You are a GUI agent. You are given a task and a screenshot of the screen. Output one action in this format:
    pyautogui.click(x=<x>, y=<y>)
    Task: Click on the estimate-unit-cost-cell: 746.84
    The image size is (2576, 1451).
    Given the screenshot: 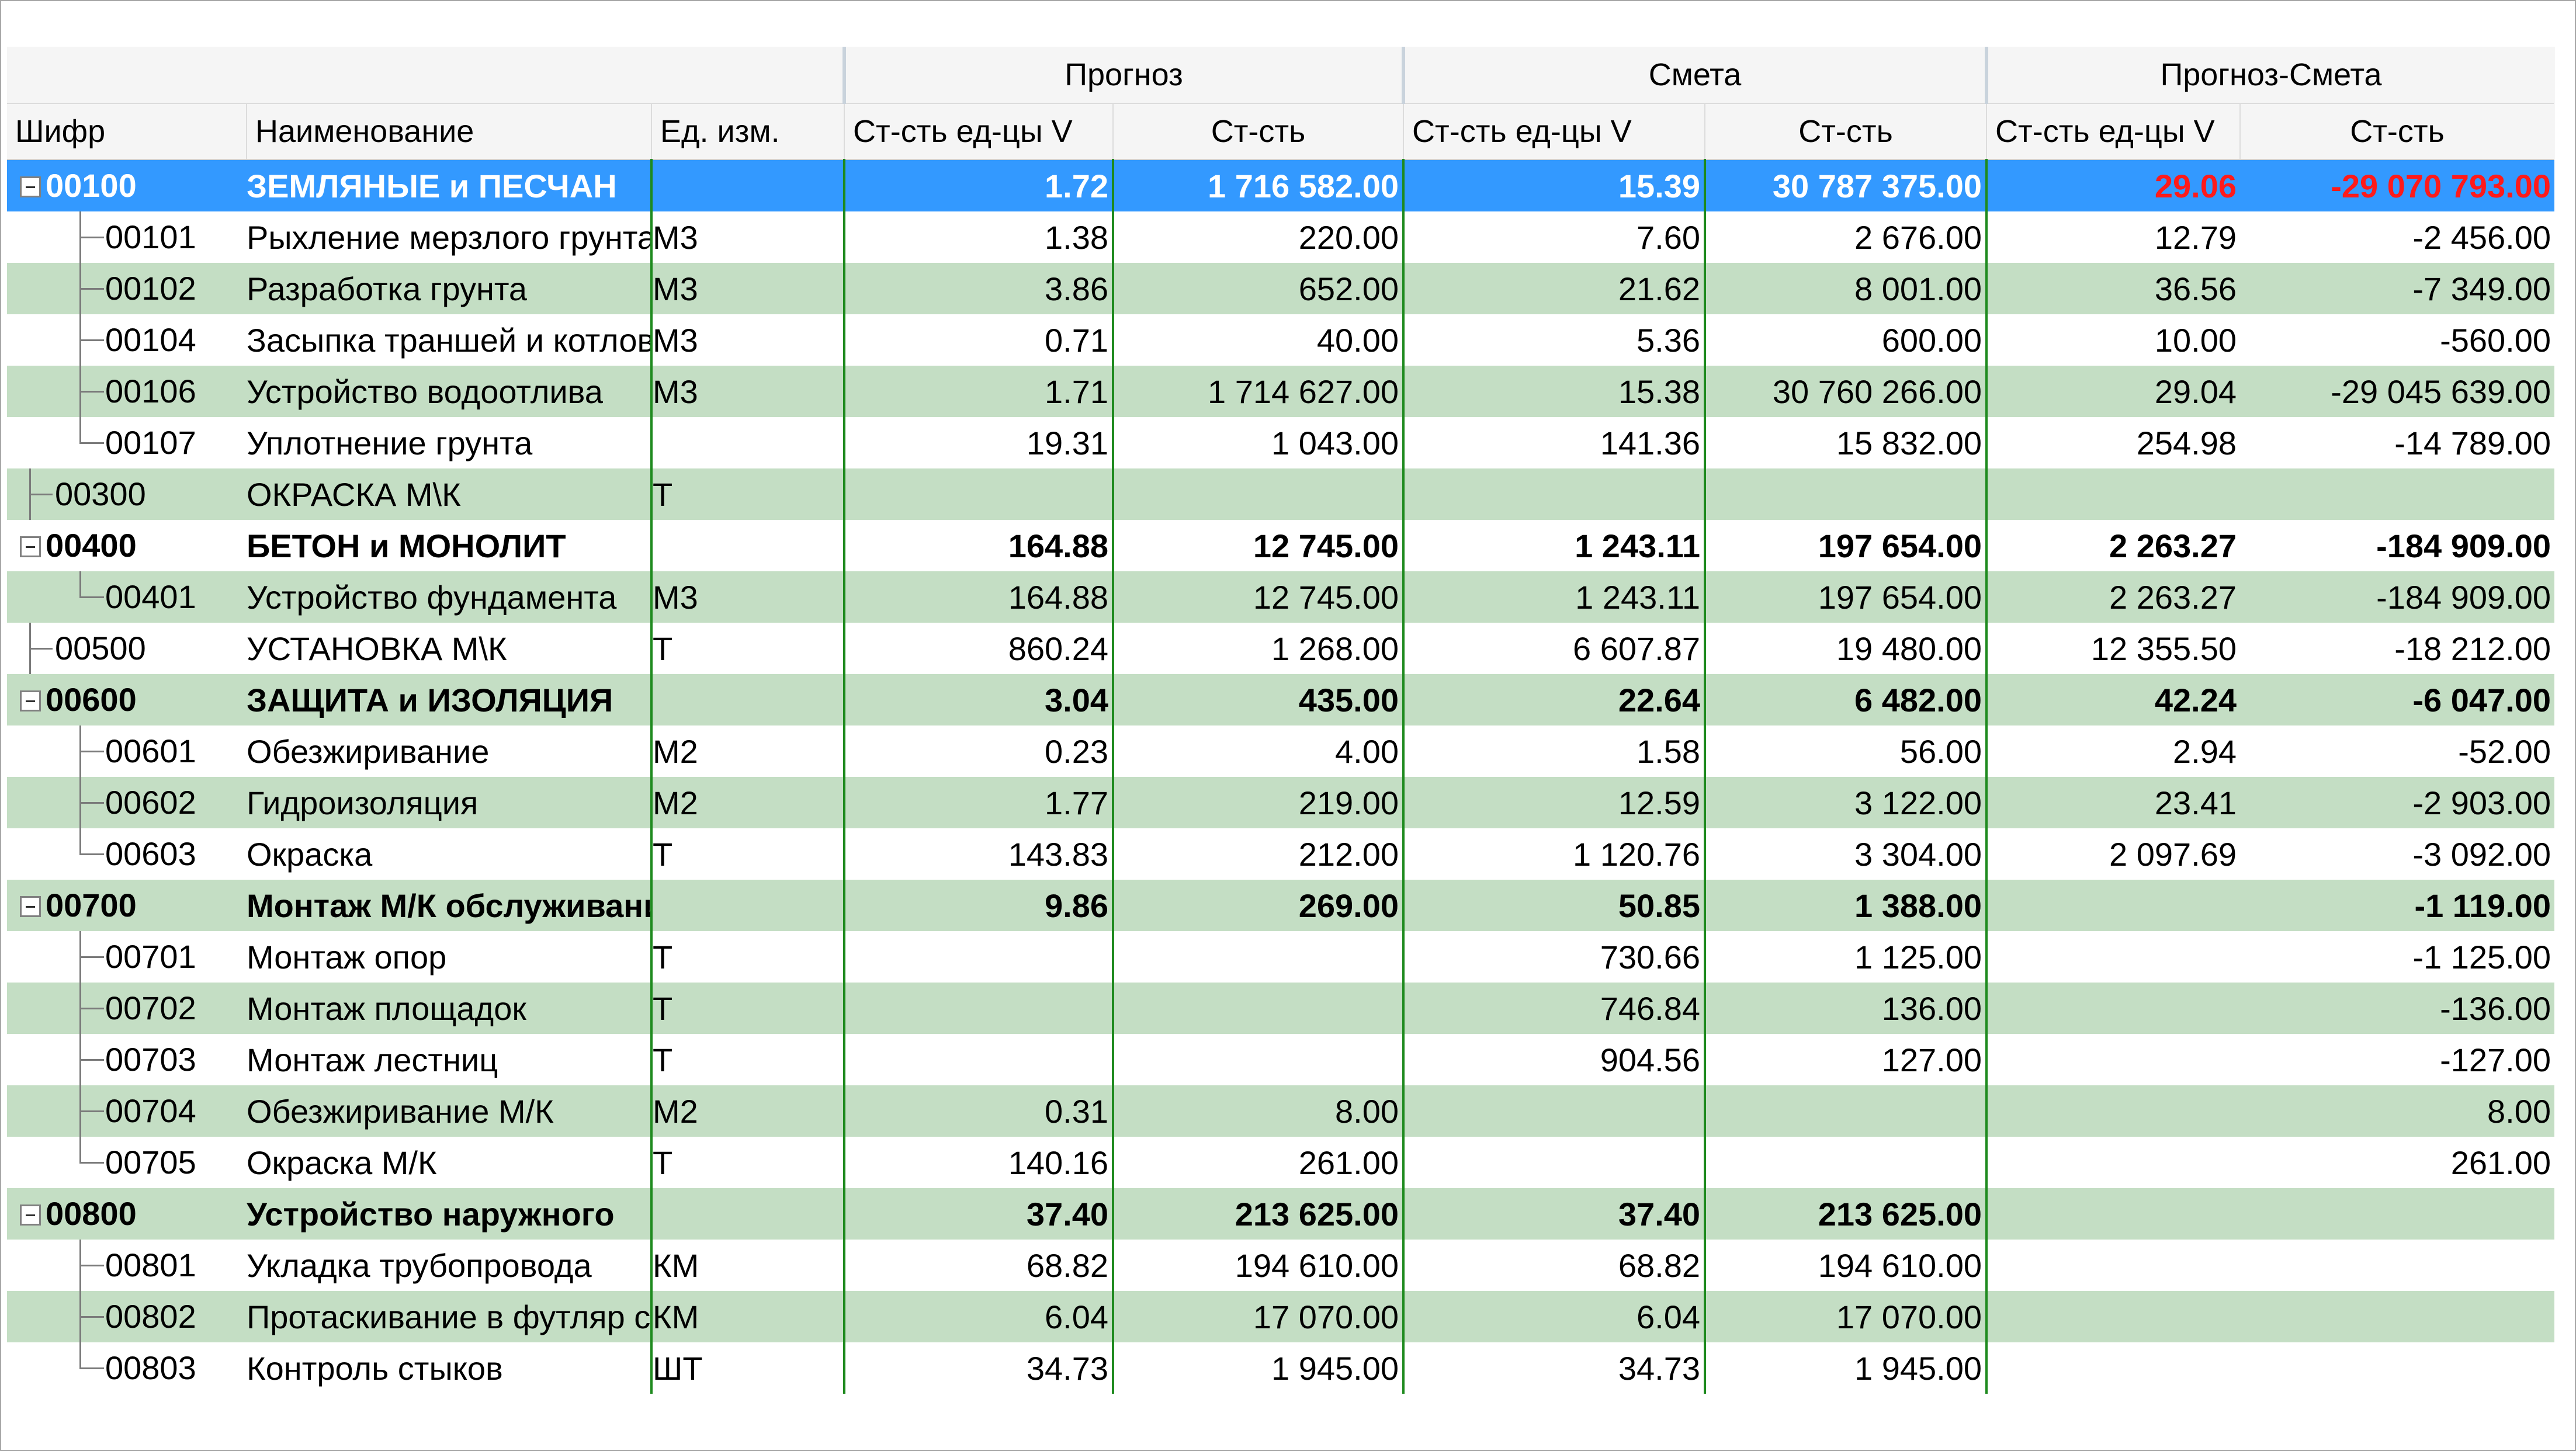 What is the action you would take?
    pyautogui.click(x=1554, y=1009)
    